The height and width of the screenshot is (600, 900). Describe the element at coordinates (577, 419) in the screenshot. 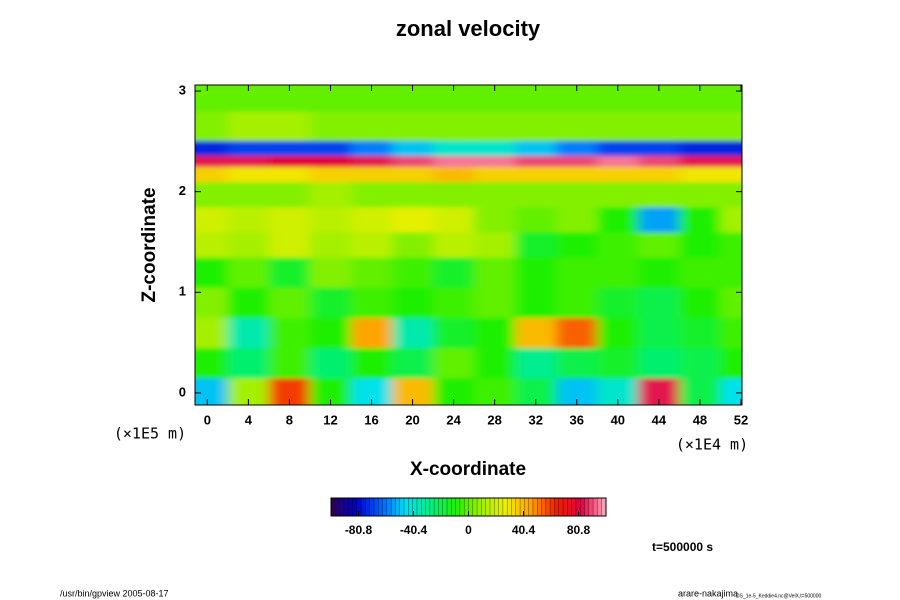

I see `x-tick-label: 36` at that location.